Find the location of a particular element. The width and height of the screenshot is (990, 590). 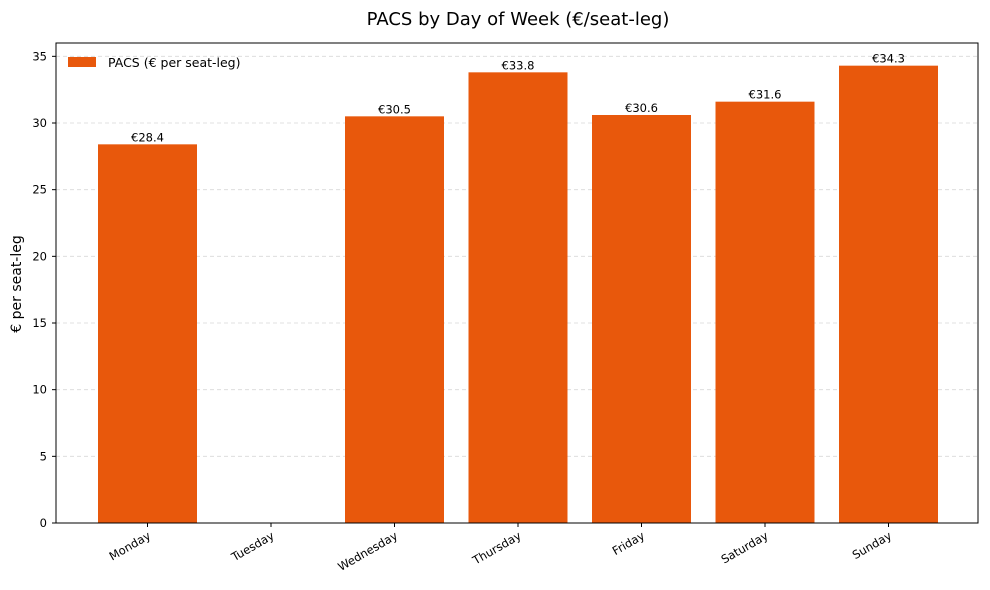

bar-thursday is located at coordinates (518, 297).